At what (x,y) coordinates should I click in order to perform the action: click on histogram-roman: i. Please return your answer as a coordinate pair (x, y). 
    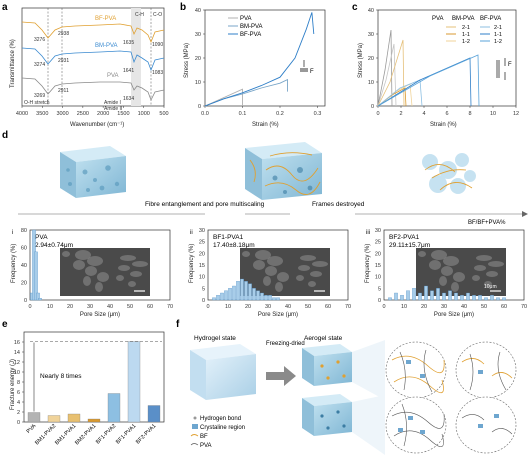
    Looking at the image, I should click on (12, 233).